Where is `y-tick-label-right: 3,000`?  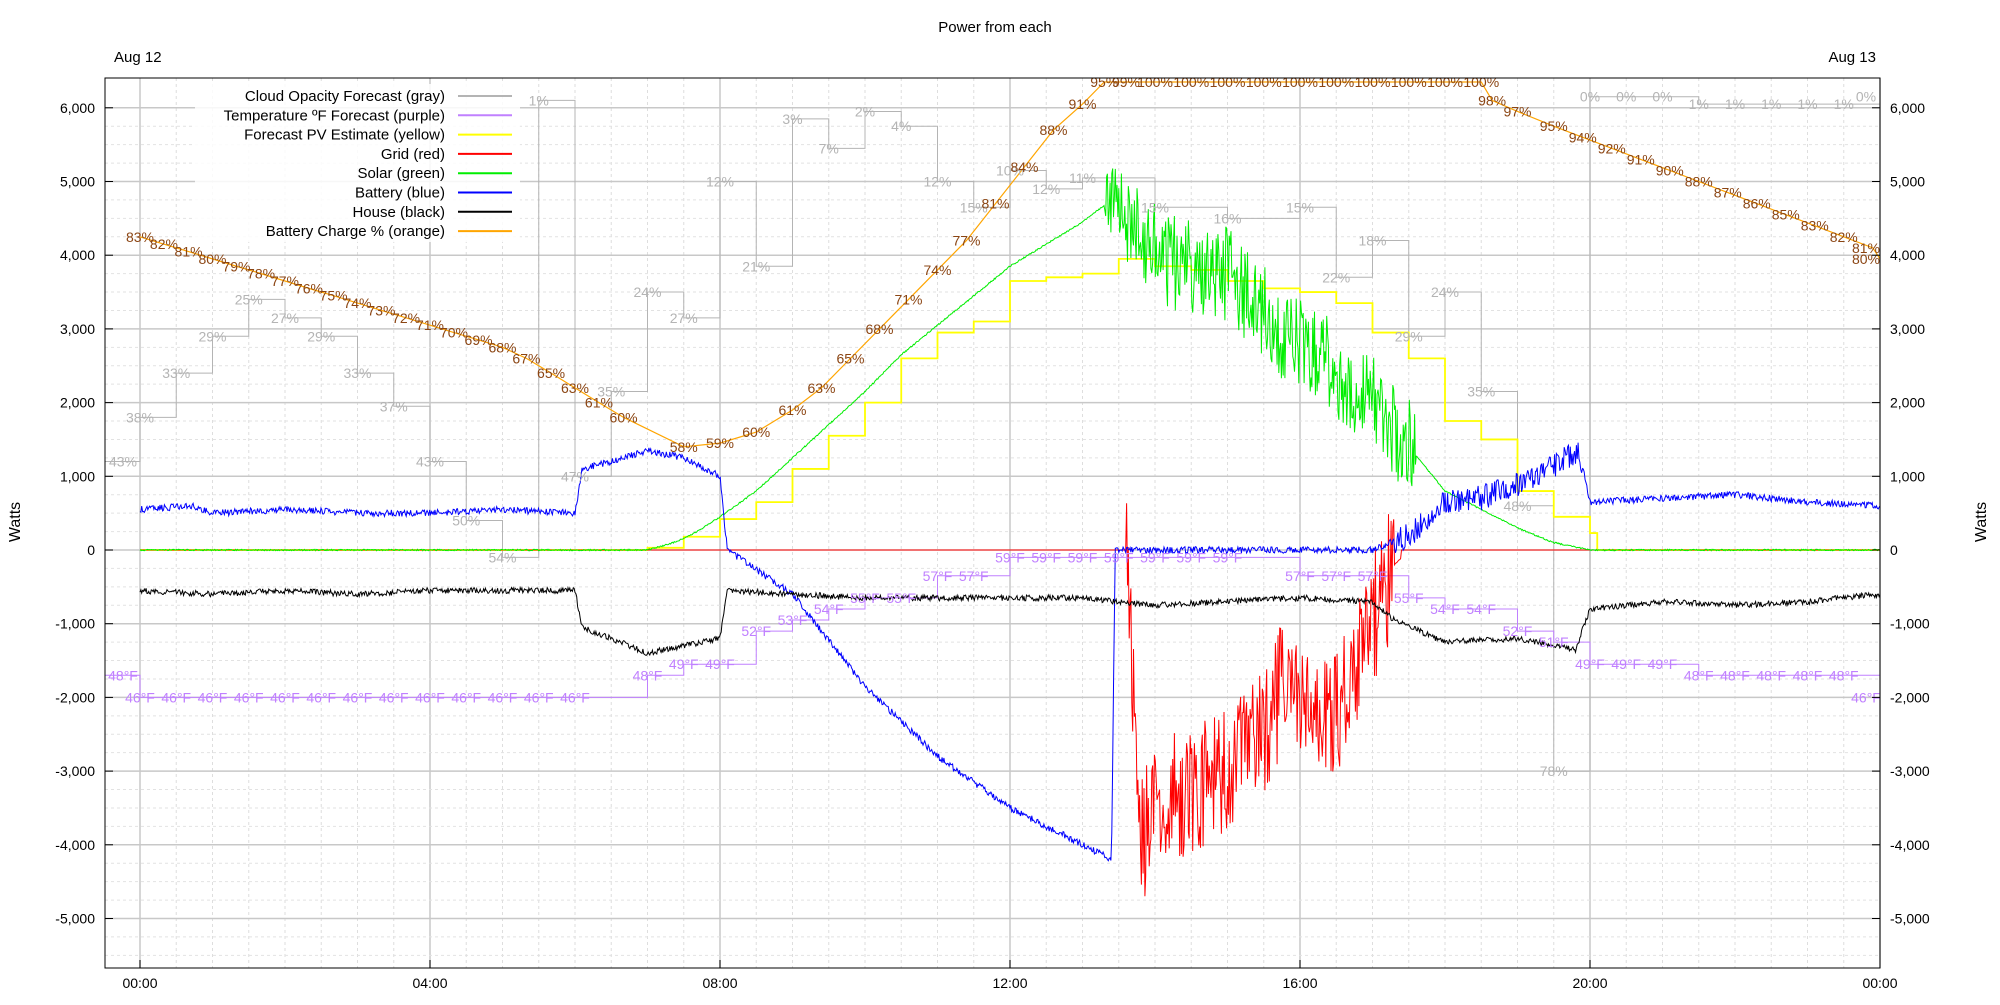
y-tick-label-right: 3,000 is located at coordinates (1907, 329).